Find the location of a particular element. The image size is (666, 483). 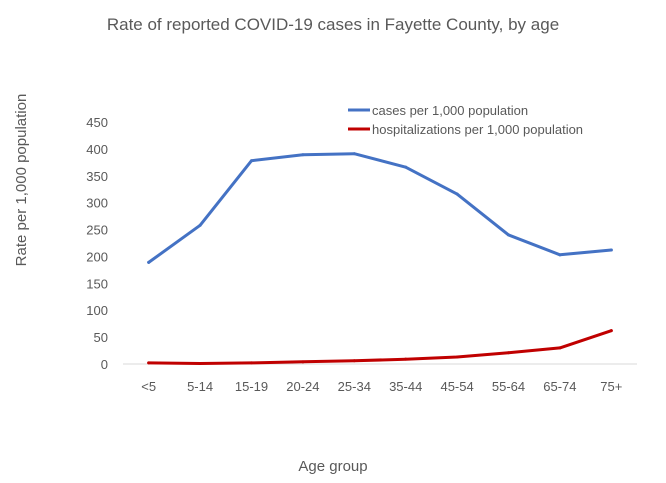

y-tick-label: 150 is located at coordinates (97, 283).